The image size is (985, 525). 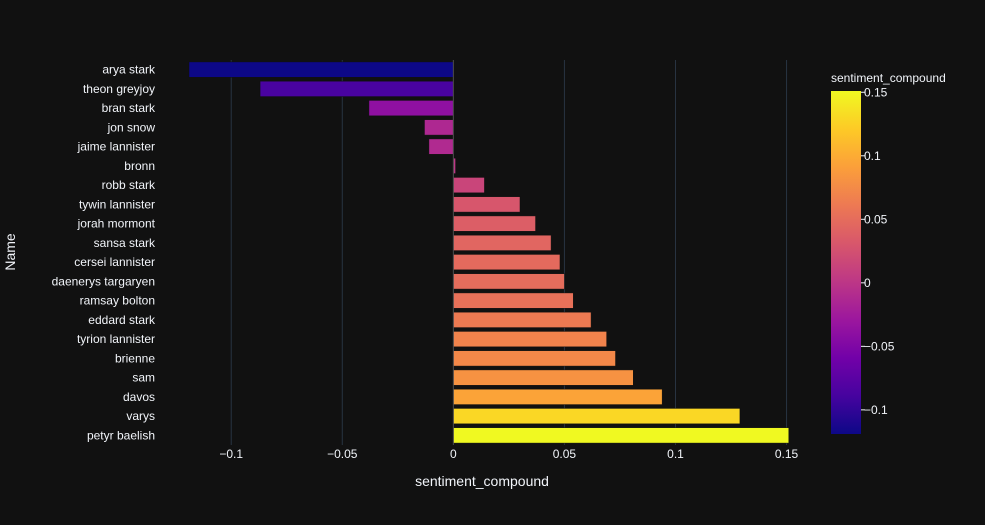 I want to click on colorbar-tick-label: −0.05, so click(x=879, y=346).